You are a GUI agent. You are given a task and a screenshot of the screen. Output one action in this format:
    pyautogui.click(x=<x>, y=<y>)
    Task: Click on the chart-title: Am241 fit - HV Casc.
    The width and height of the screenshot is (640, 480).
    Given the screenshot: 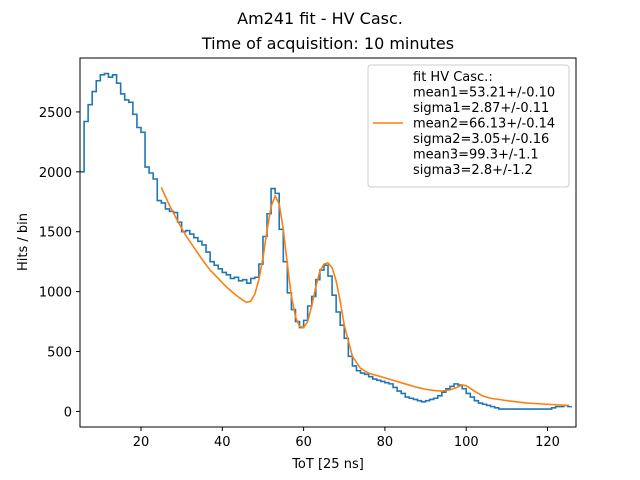 What is the action you would take?
    pyautogui.click(x=320, y=18)
    